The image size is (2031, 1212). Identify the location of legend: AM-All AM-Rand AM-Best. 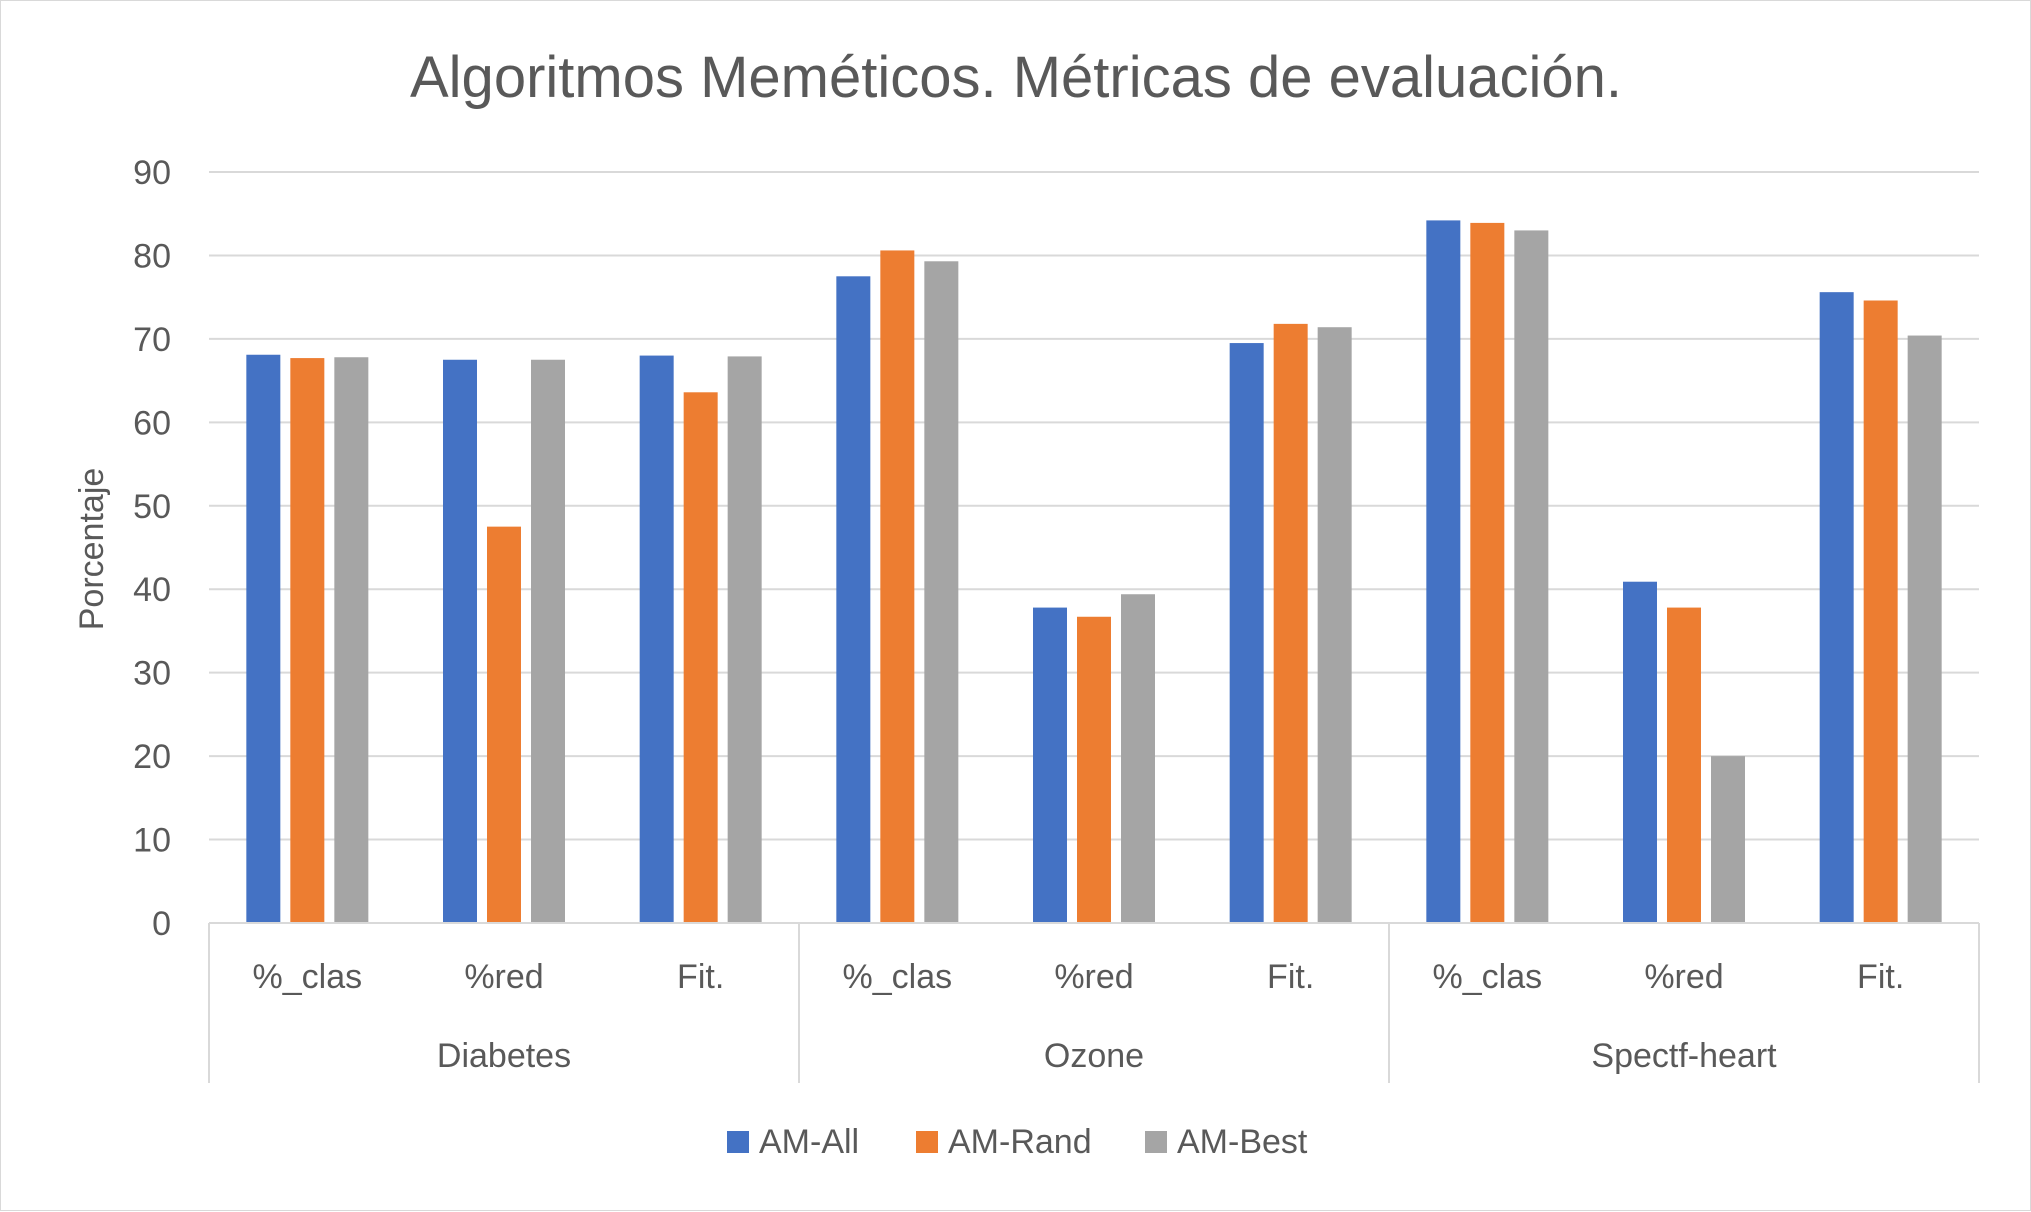
(1017, 1142).